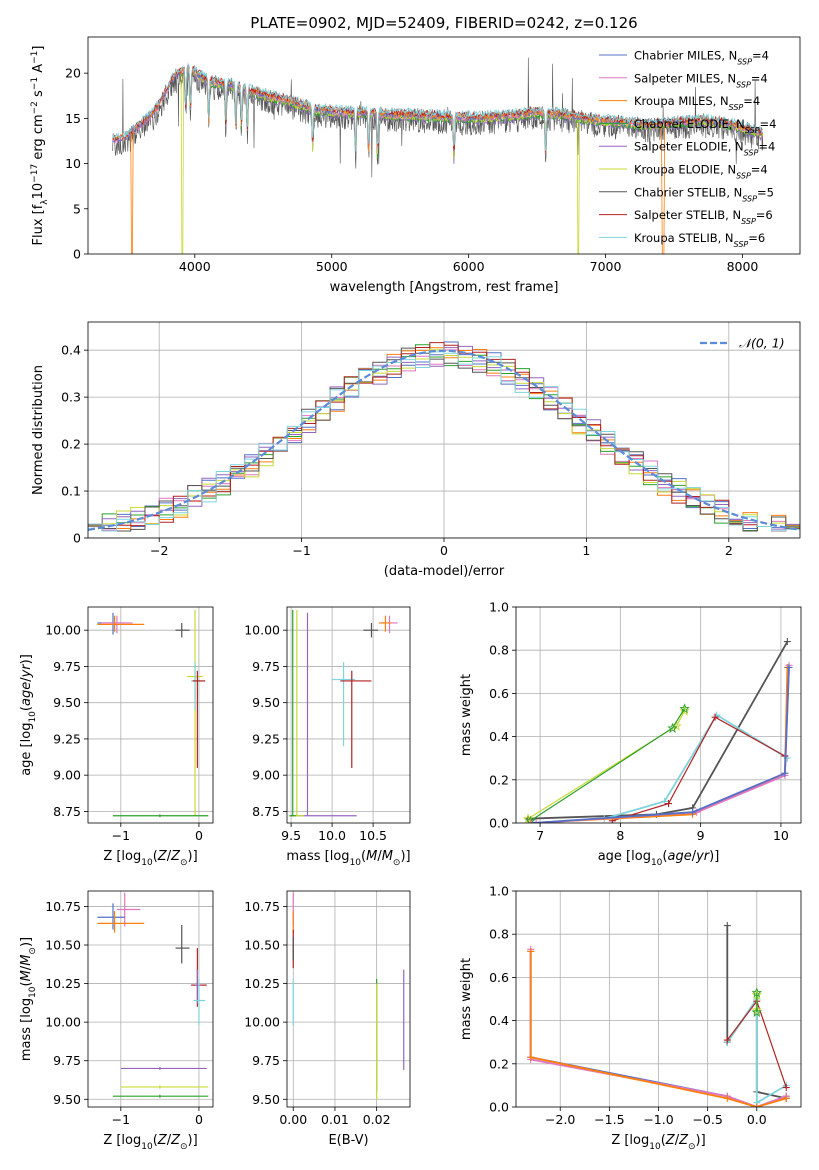  What do you see at coordinates (499, 693) in the screenshot?
I see `y-tick-label: 0.6` at bounding box center [499, 693].